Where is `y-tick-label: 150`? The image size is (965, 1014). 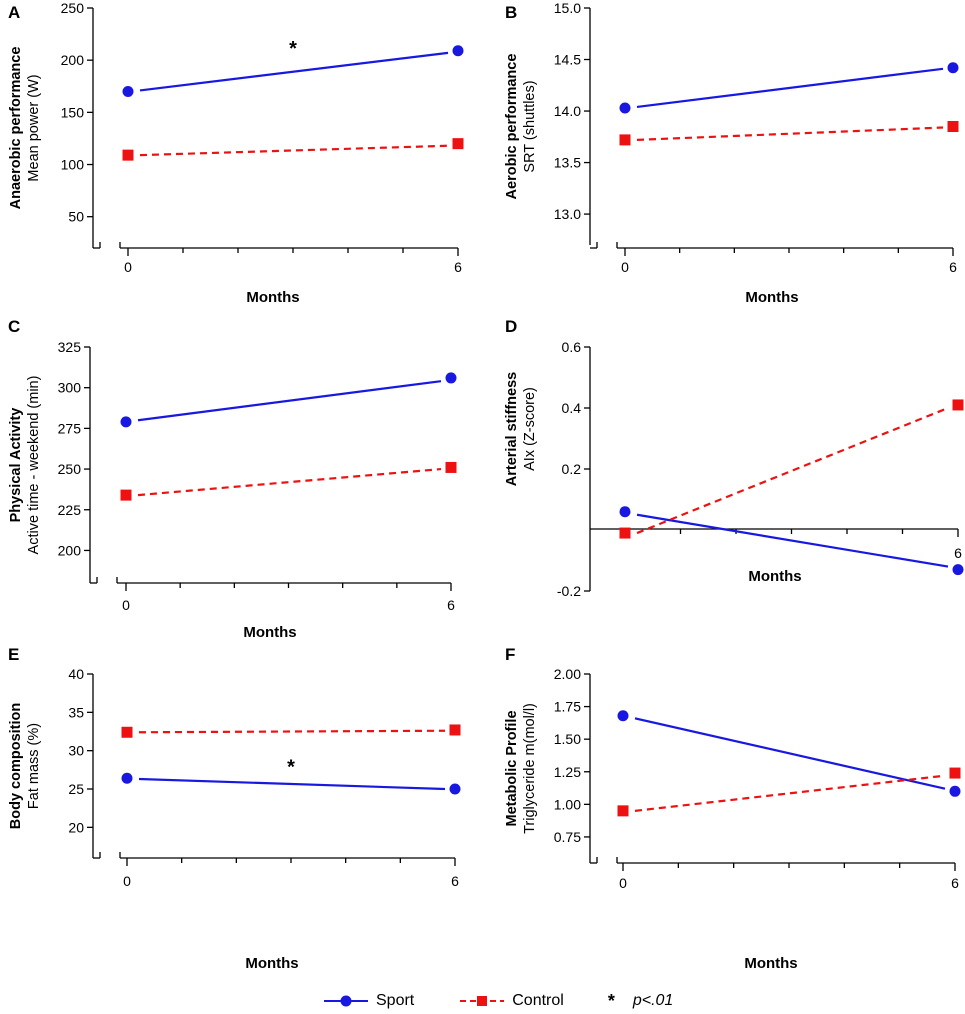 y-tick-label: 150 is located at coordinates (73, 112).